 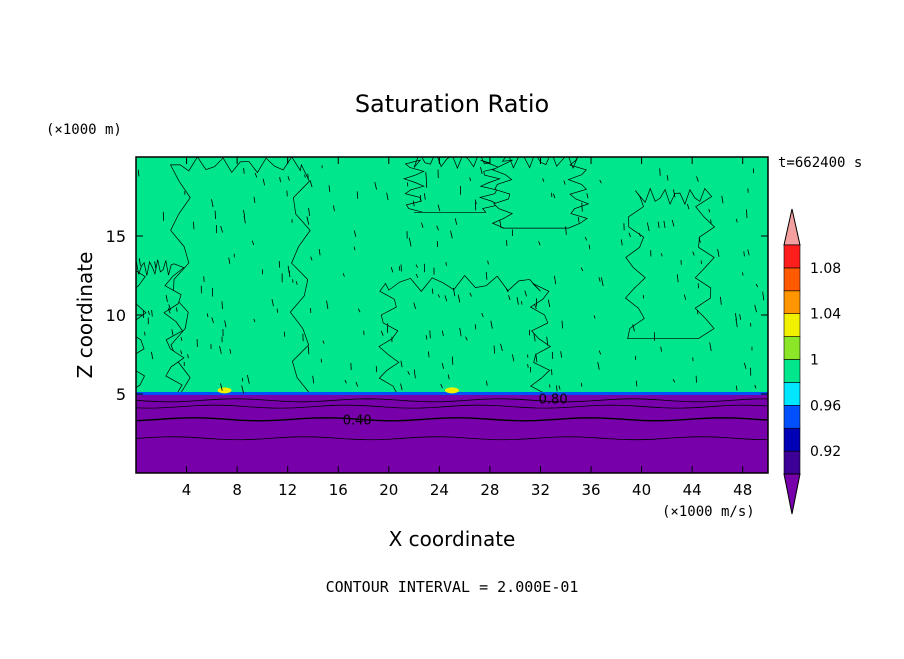 What do you see at coordinates (121, 394) in the screenshot?
I see `y-tick-label: 5` at bounding box center [121, 394].